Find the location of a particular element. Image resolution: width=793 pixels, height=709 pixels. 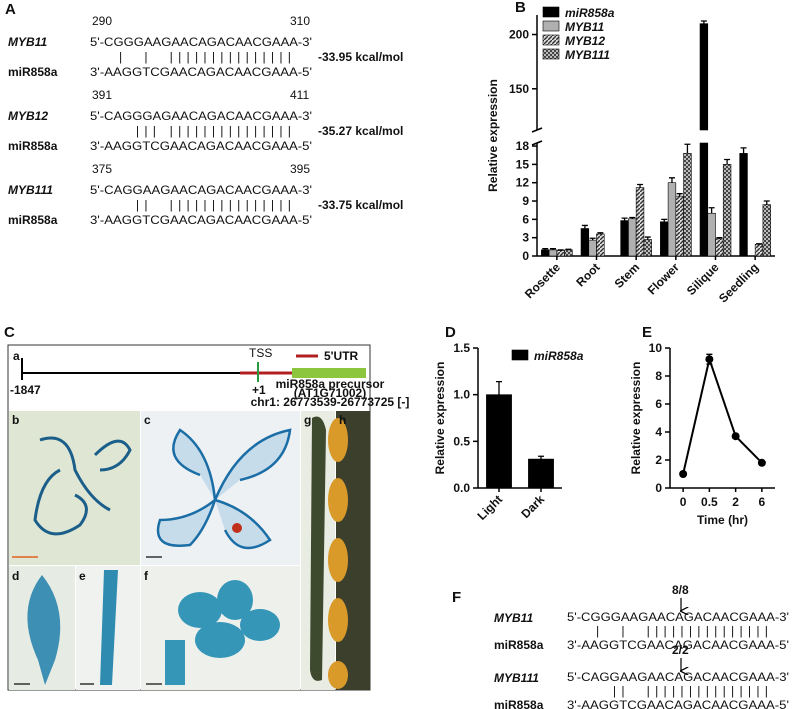

x-tick-label: 6 is located at coordinates (762, 502).